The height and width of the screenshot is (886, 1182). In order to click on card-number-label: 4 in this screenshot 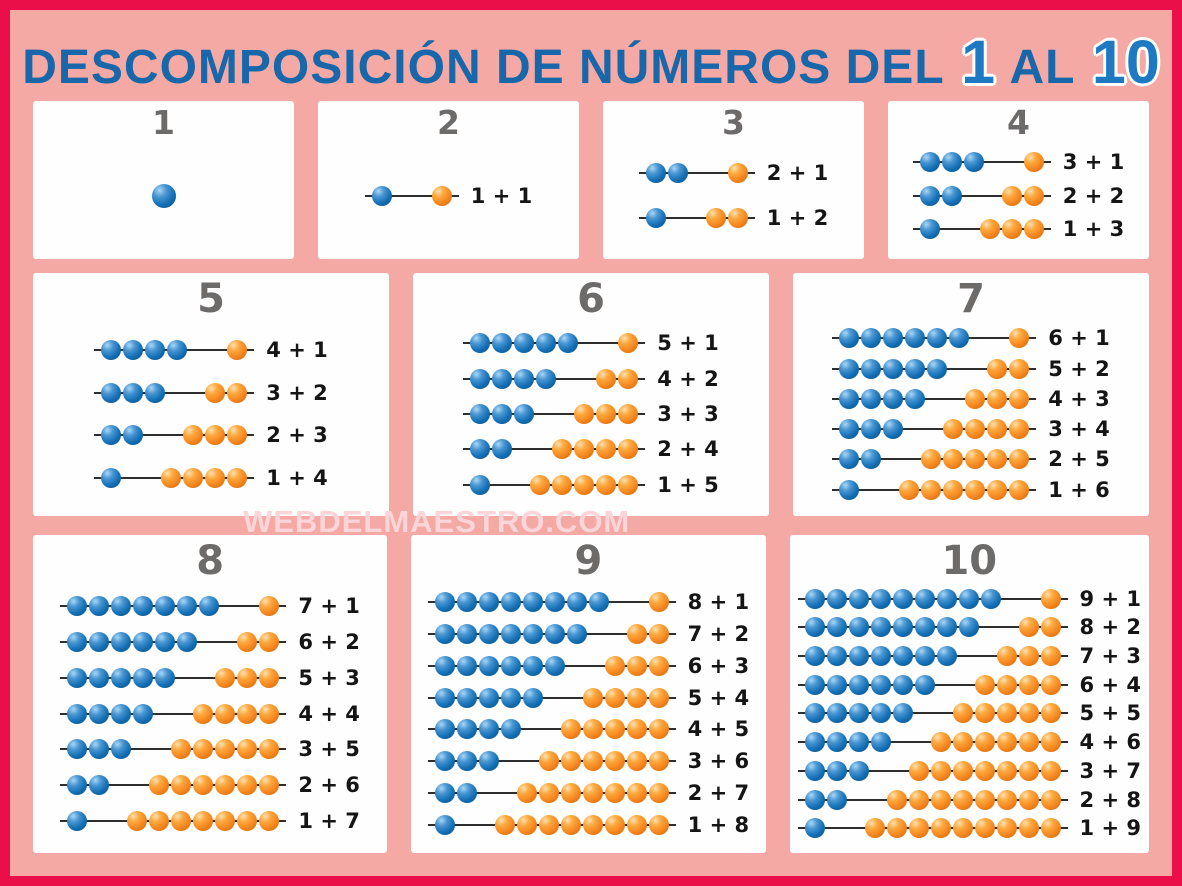, I will do `click(1018, 122)`.